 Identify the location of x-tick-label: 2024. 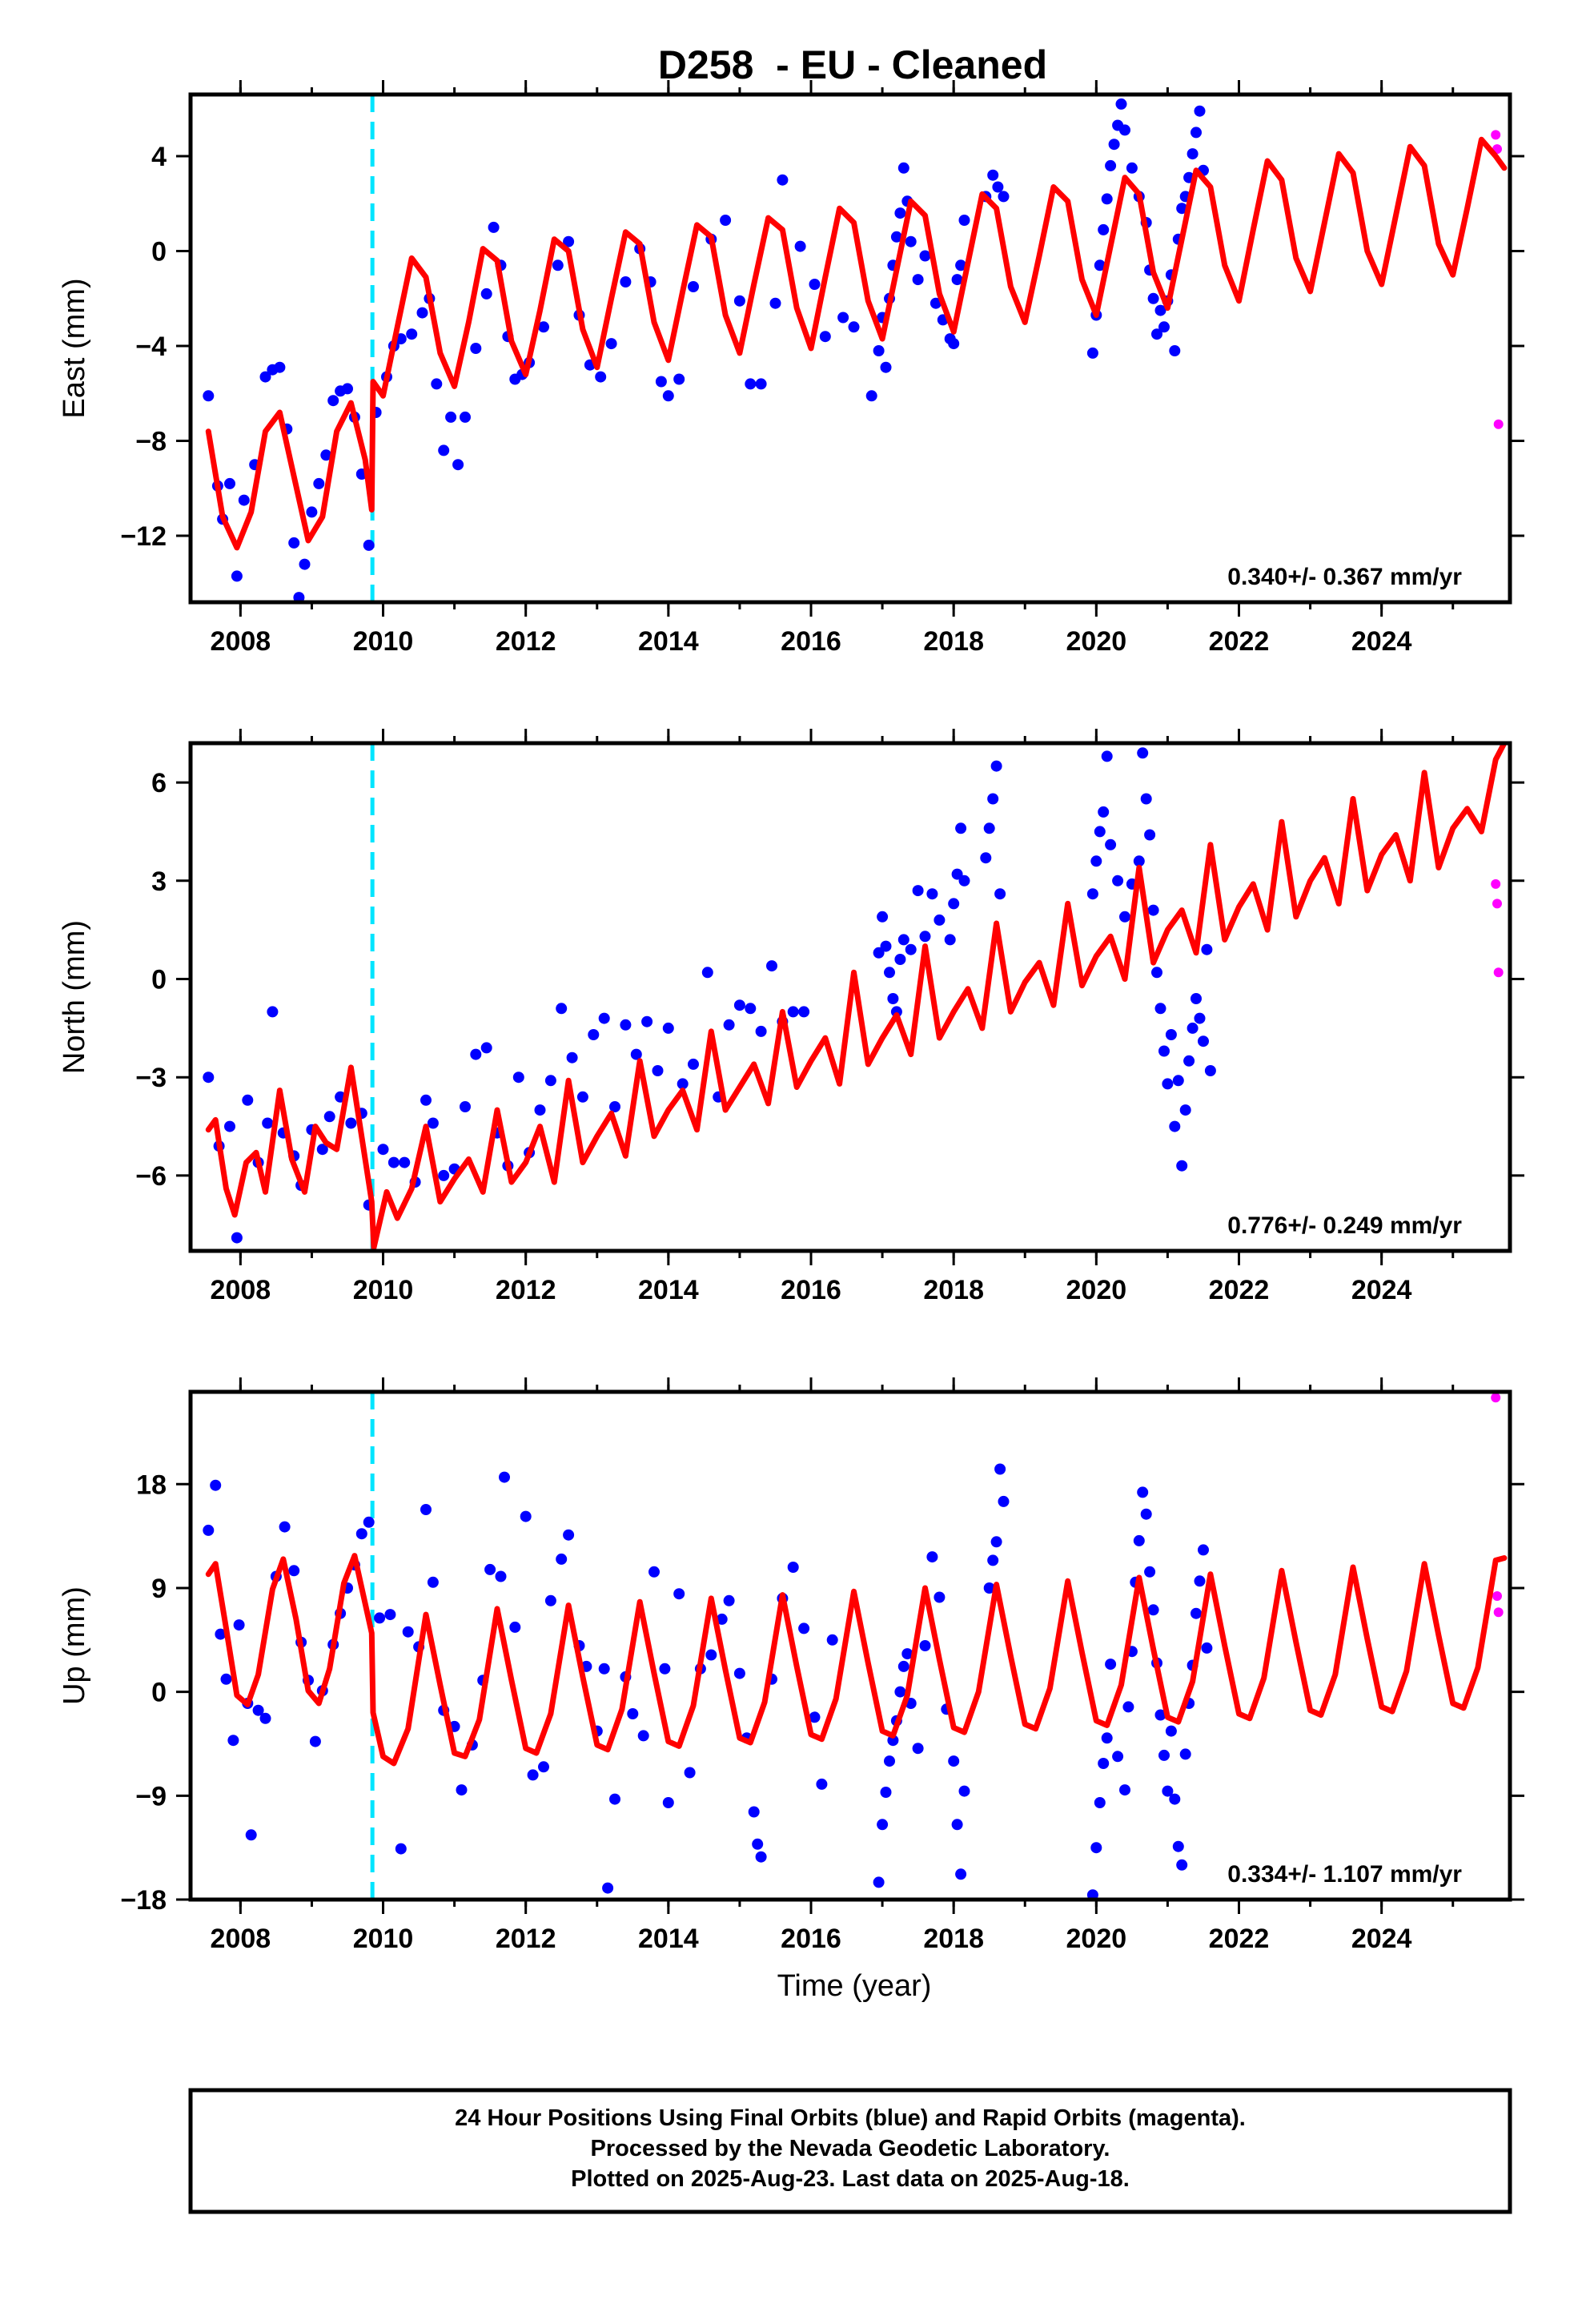
(1382, 1290).